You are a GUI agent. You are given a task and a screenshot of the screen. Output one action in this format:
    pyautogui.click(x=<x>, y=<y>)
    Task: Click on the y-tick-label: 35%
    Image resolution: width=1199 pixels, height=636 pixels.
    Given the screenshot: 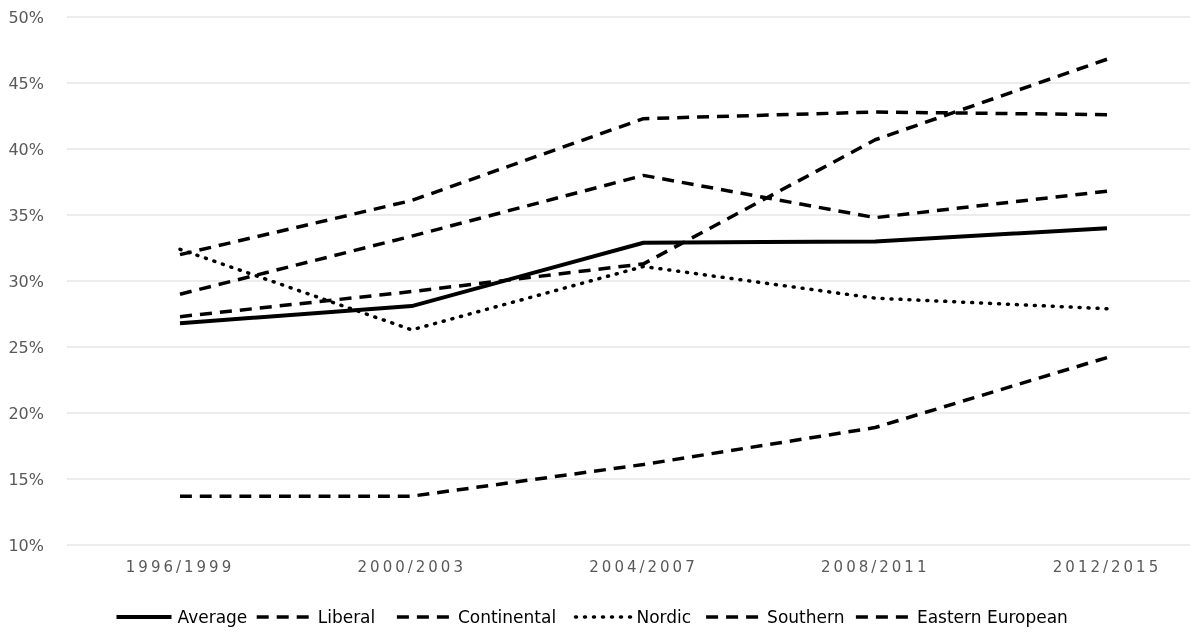 What is the action you would take?
    pyautogui.click(x=26, y=215)
    